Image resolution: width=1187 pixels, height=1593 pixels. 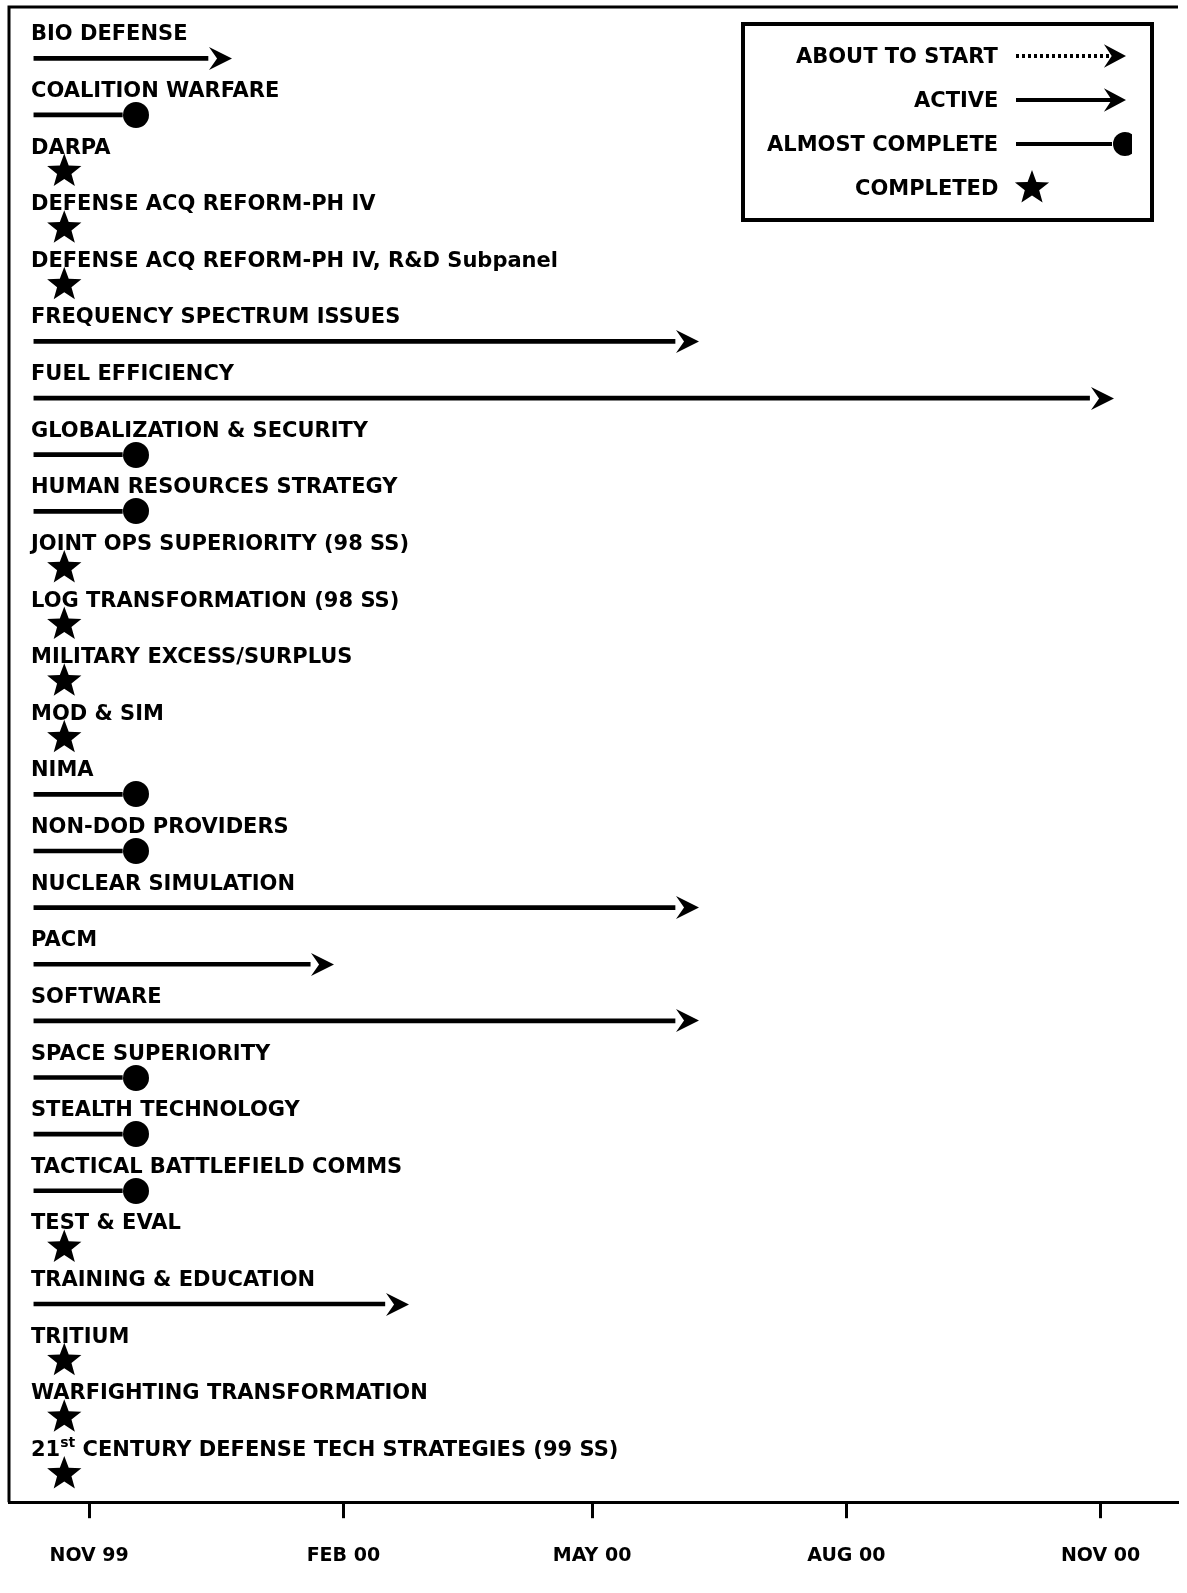 I want to click on y-tick-label: TRAINING & EDUCATION, so click(x=173, y=1279).